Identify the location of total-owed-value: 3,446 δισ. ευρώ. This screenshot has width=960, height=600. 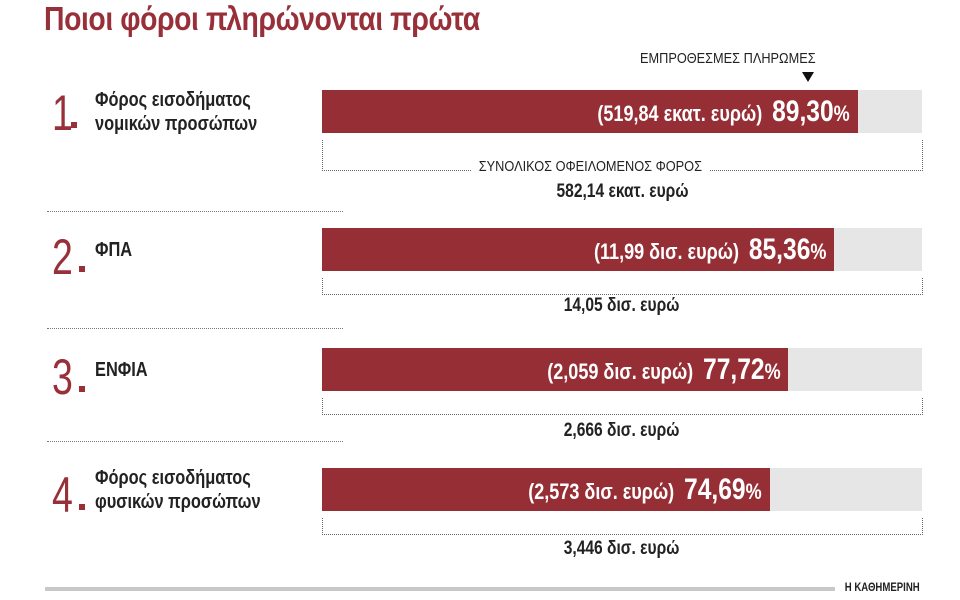
(622, 549).